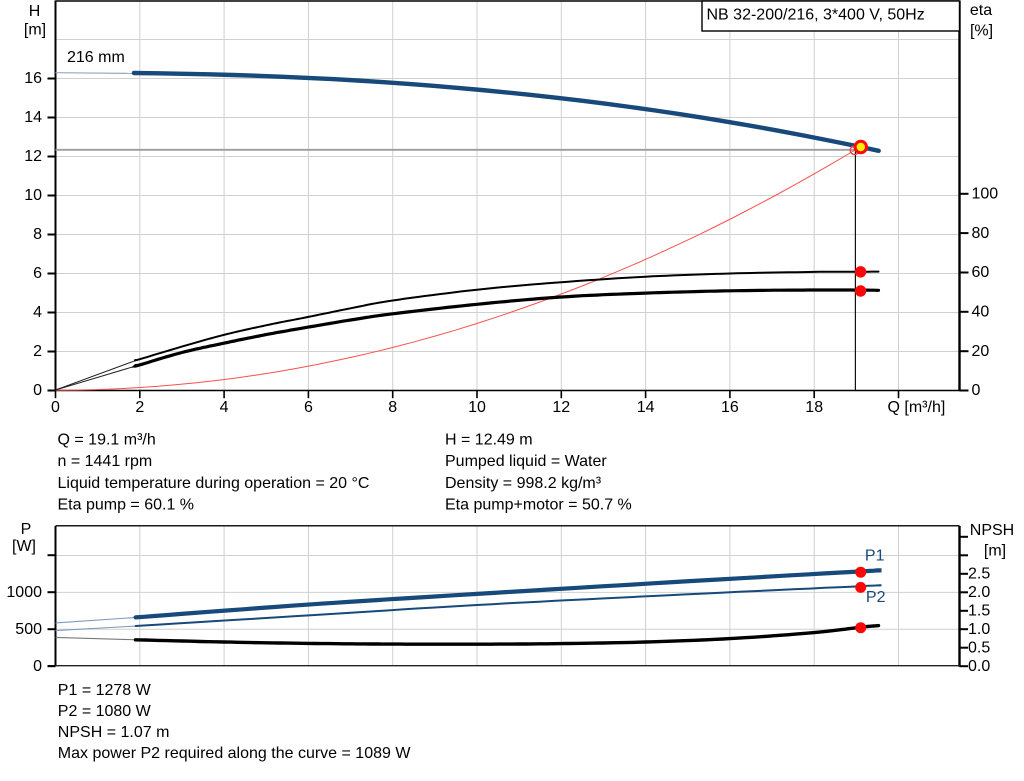  What do you see at coordinates (816, 15) in the screenshot?
I see `svg-text: NB 32-200/216, 3*400 V, 50Hz` at bounding box center [816, 15].